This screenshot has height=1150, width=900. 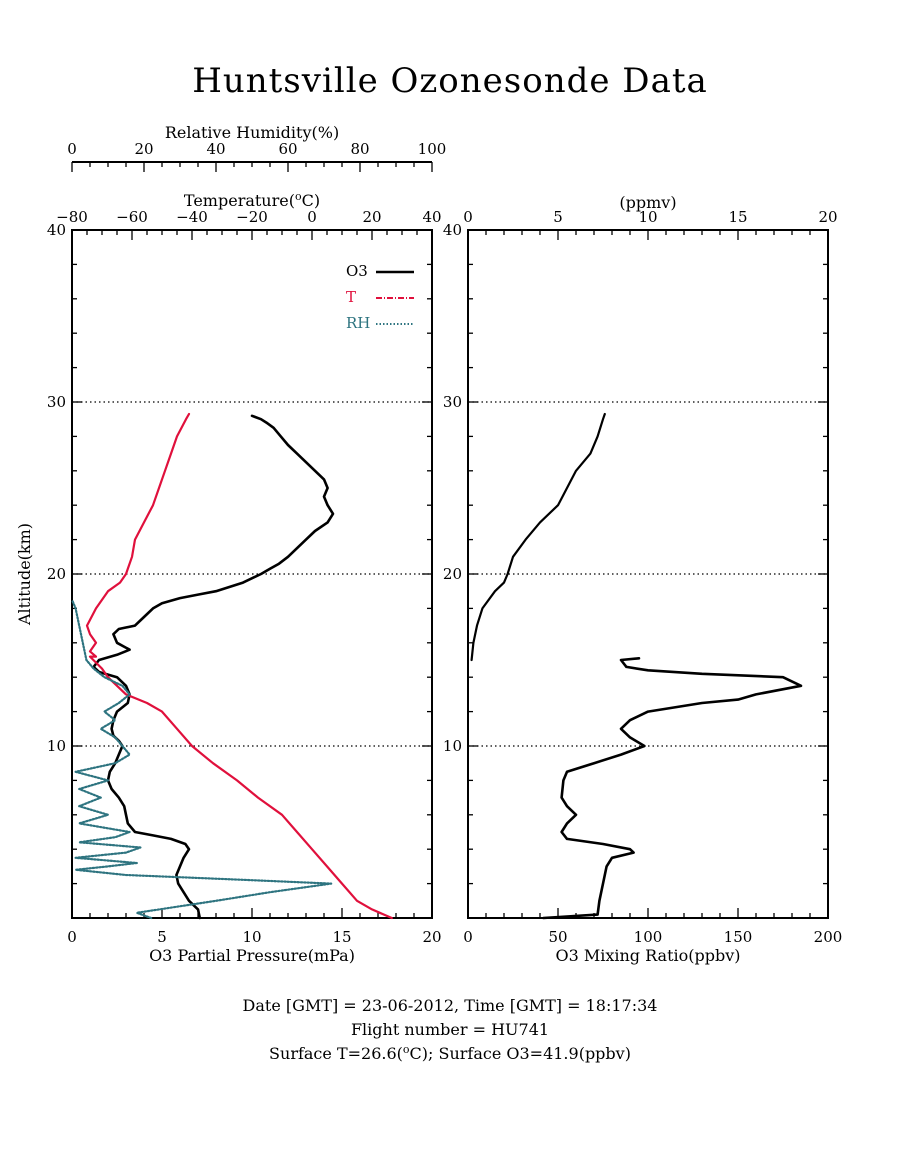 I want to click on rh-axis-label: Relative Humidity(%), so click(x=252, y=132).